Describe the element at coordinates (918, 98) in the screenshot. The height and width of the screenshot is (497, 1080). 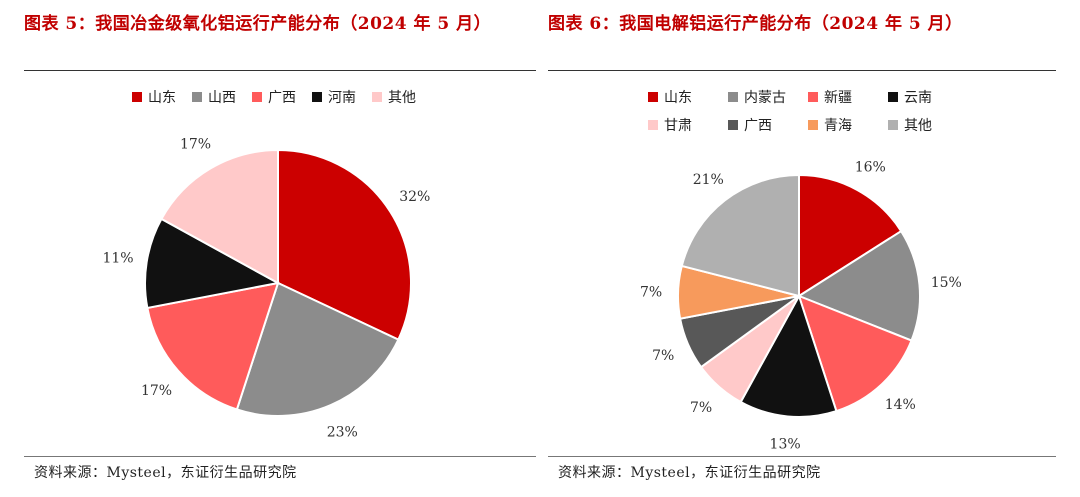
I see `legend-label: 云南` at that location.